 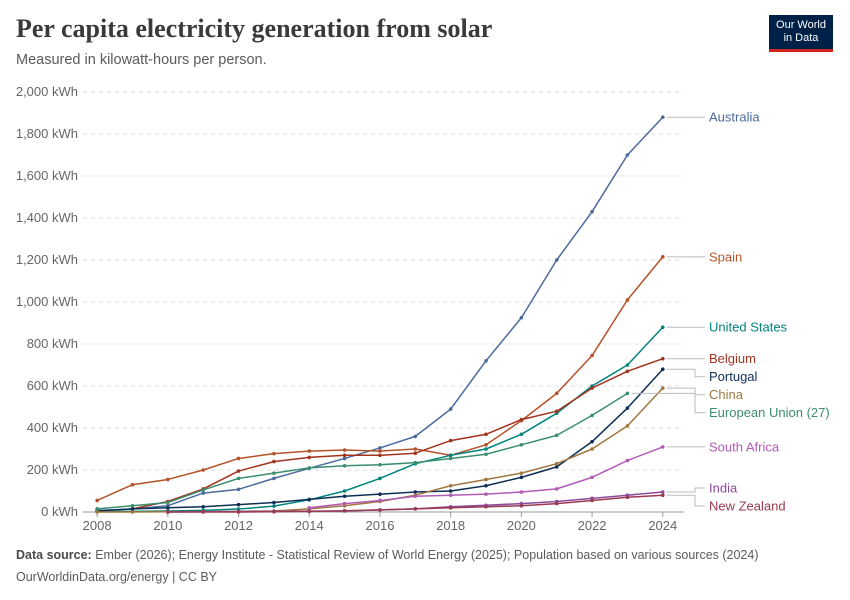 I want to click on x-tick-label: 2024, so click(x=662, y=525).